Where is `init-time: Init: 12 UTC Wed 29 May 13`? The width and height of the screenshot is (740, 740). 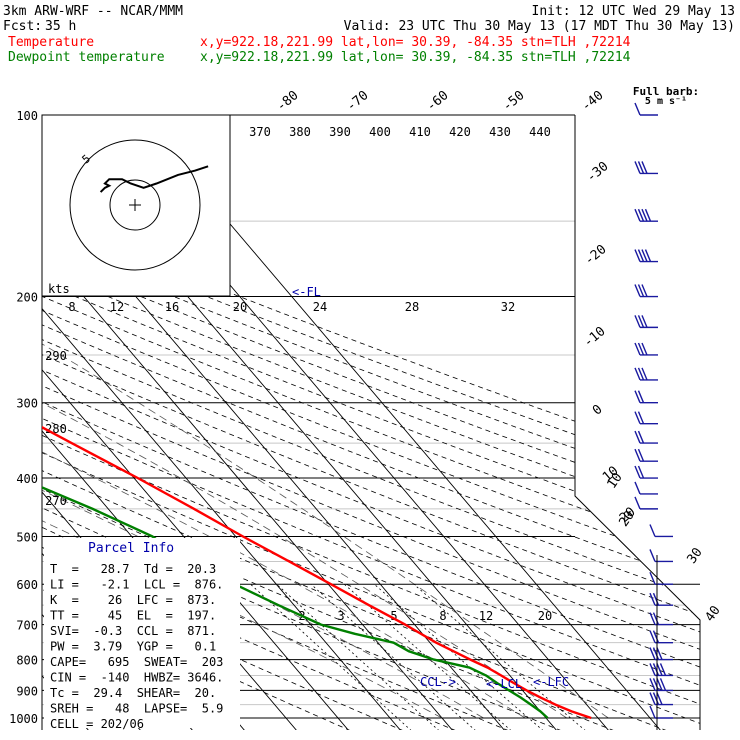 init-time: Init: 12 UTC Wed 29 May 13 is located at coordinates (634, 11).